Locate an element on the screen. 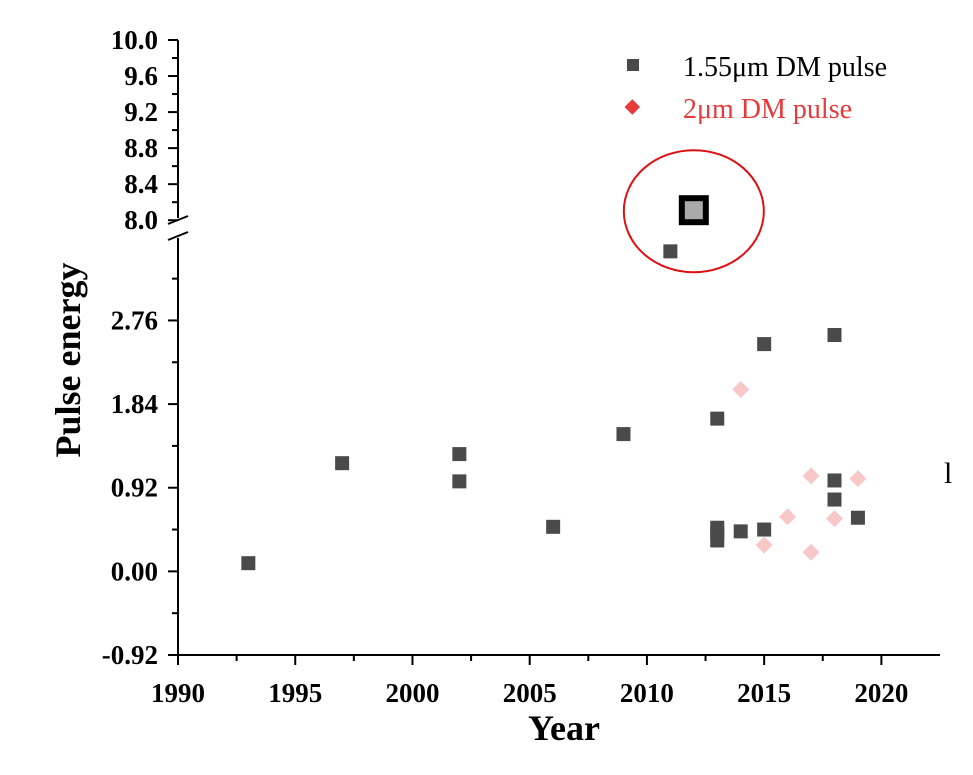 The height and width of the screenshot is (775, 973). y-upper-tick-label: 8.8 is located at coordinates (141, 148).